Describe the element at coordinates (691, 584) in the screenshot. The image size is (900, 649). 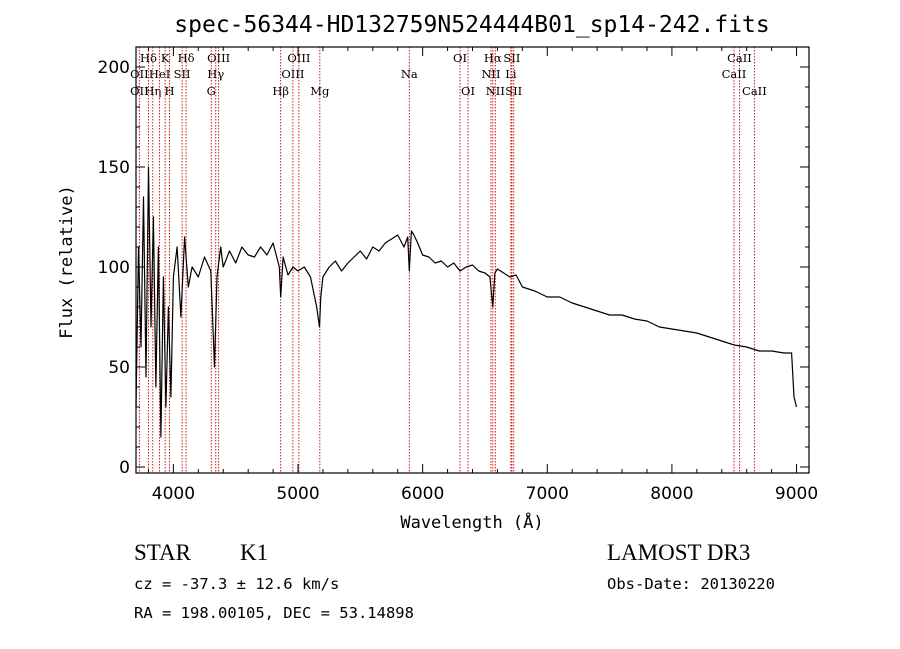
I see `obs-date: Obs-Date: 20130220` at that location.